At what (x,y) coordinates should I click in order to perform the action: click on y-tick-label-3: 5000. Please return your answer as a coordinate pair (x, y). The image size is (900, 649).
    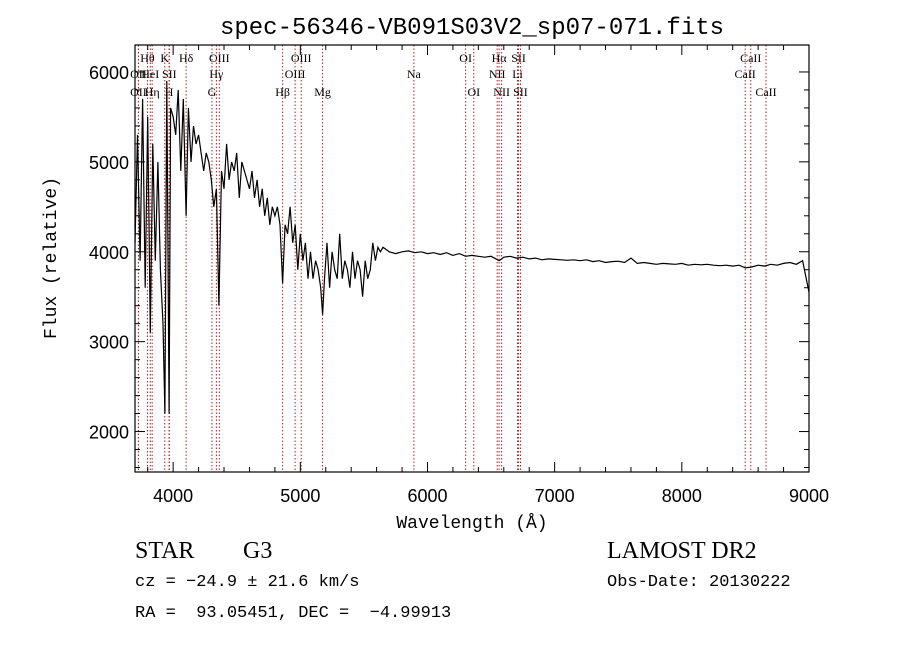
    Looking at the image, I should click on (109, 163).